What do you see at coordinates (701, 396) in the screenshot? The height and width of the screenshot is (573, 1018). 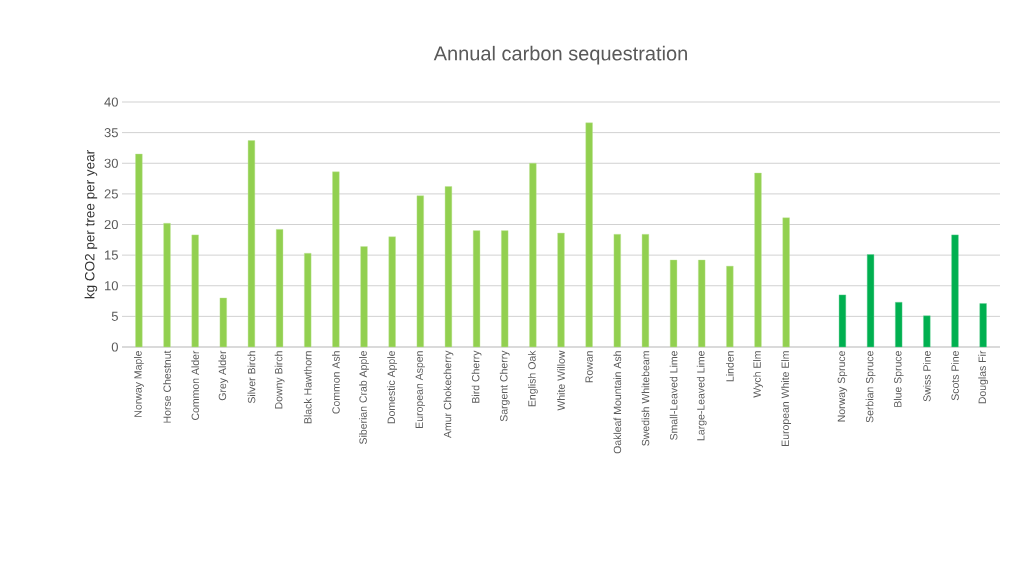 I see `x-tick-label: Large-Leaved Lime` at bounding box center [701, 396].